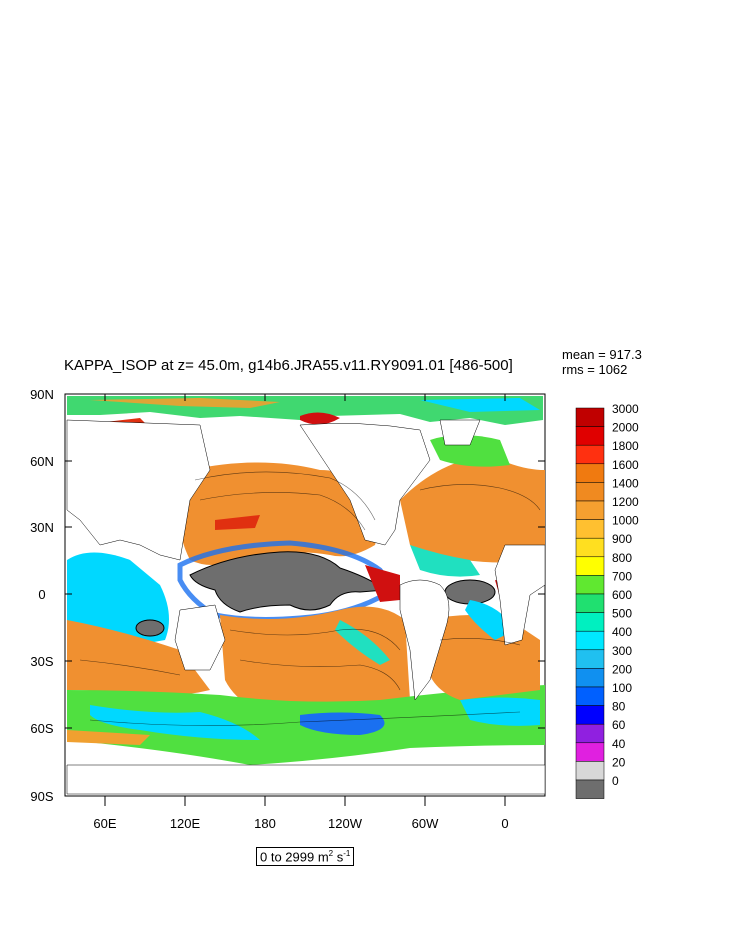 Image resolution: width=733 pixels, height=945 pixels. Describe the element at coordinates (619, 725) in the screenshot. I see `colorbar-label: 60` at that location.